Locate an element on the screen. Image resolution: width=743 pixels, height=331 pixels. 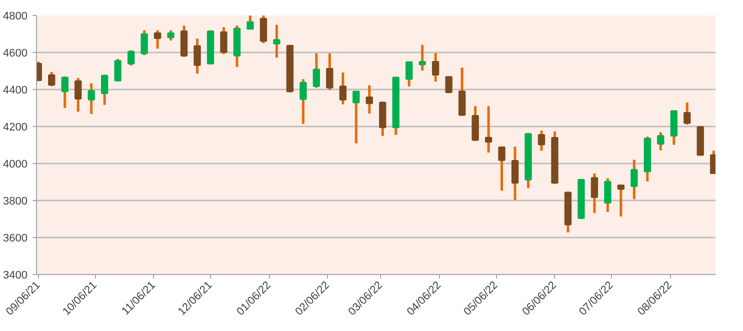
y-tick-label: 4400 is located at coordinates (15, 90).